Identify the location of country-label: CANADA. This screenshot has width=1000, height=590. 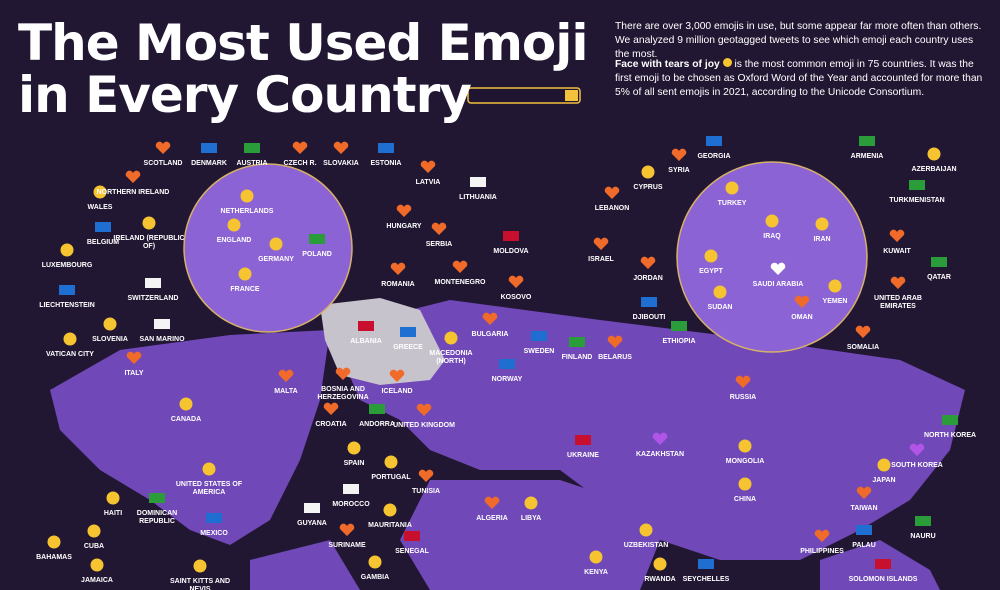
(186, 419).